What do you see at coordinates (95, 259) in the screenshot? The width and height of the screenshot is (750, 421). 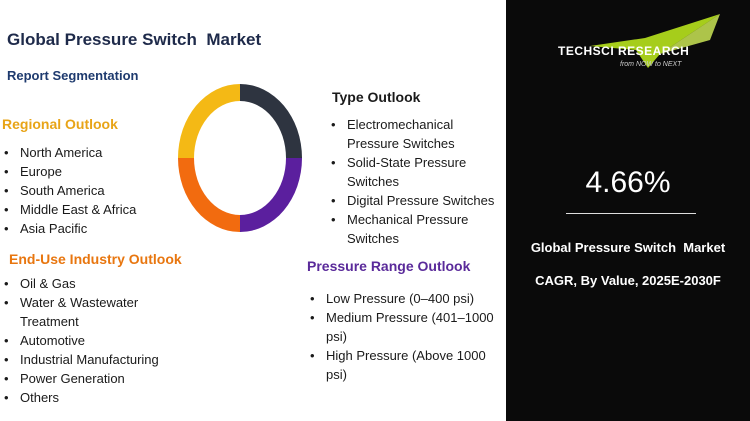 I see `enduse-outlook-heading: End-Use Industry Outlook` at bounding box center [95, 259].